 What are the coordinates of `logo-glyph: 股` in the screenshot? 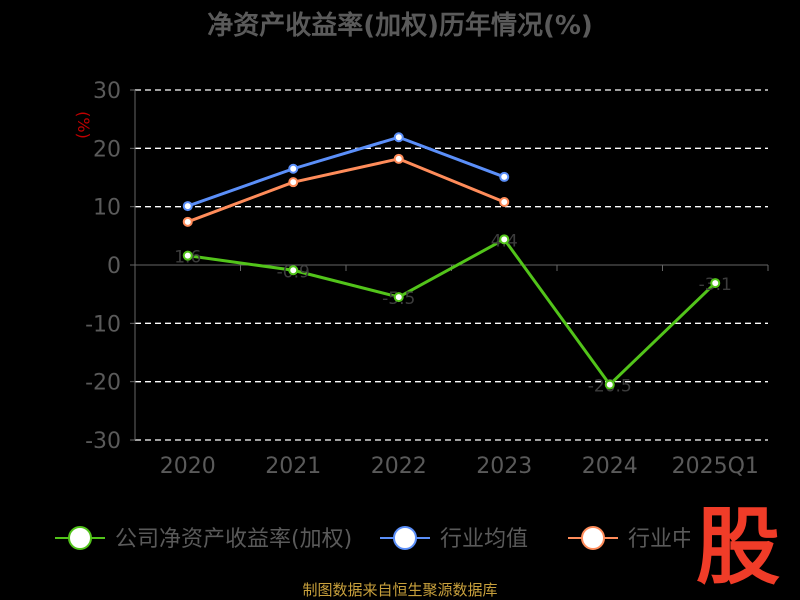 It's located at (738, 547).